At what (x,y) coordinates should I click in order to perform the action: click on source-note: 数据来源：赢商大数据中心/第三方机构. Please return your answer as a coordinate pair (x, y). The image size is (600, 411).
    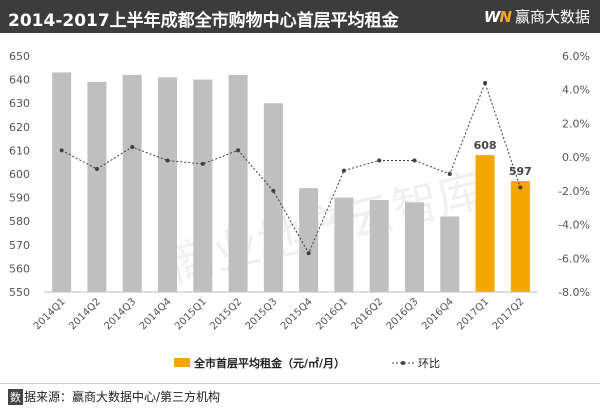
    Looking at the image, I should click on (114, 396).